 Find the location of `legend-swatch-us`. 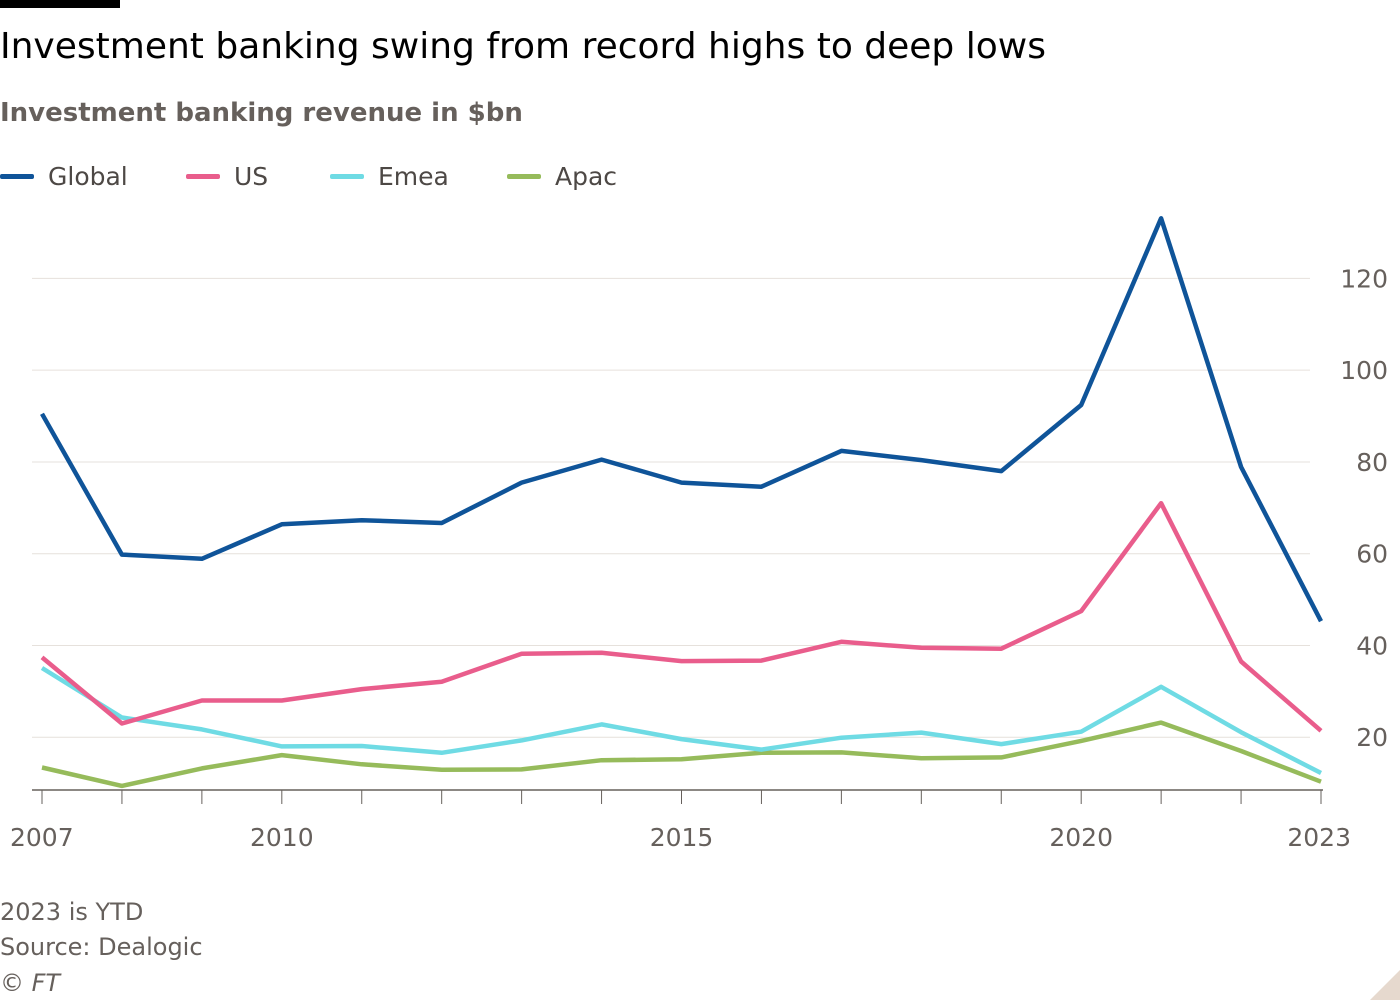

legend-swatch-us is located at coordinates (203, 176).